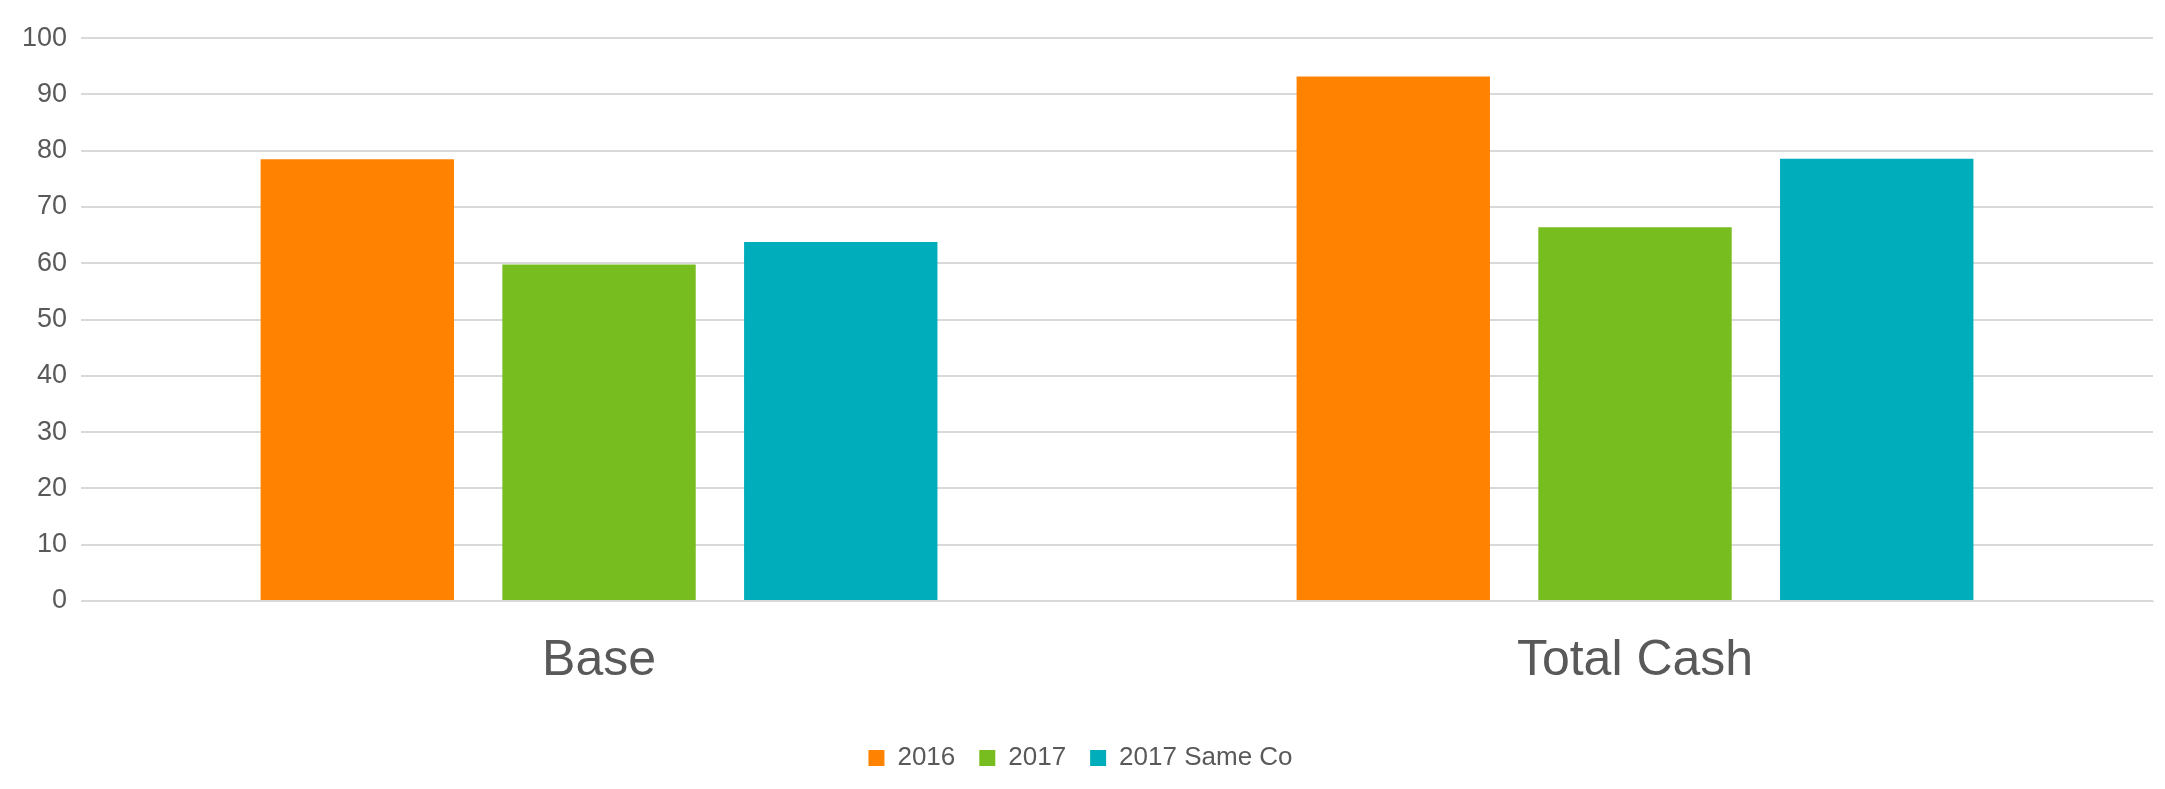  Describe the element at coordinates (52, 205) in the screenshot. I see `y-tick-label: 70` at that location.